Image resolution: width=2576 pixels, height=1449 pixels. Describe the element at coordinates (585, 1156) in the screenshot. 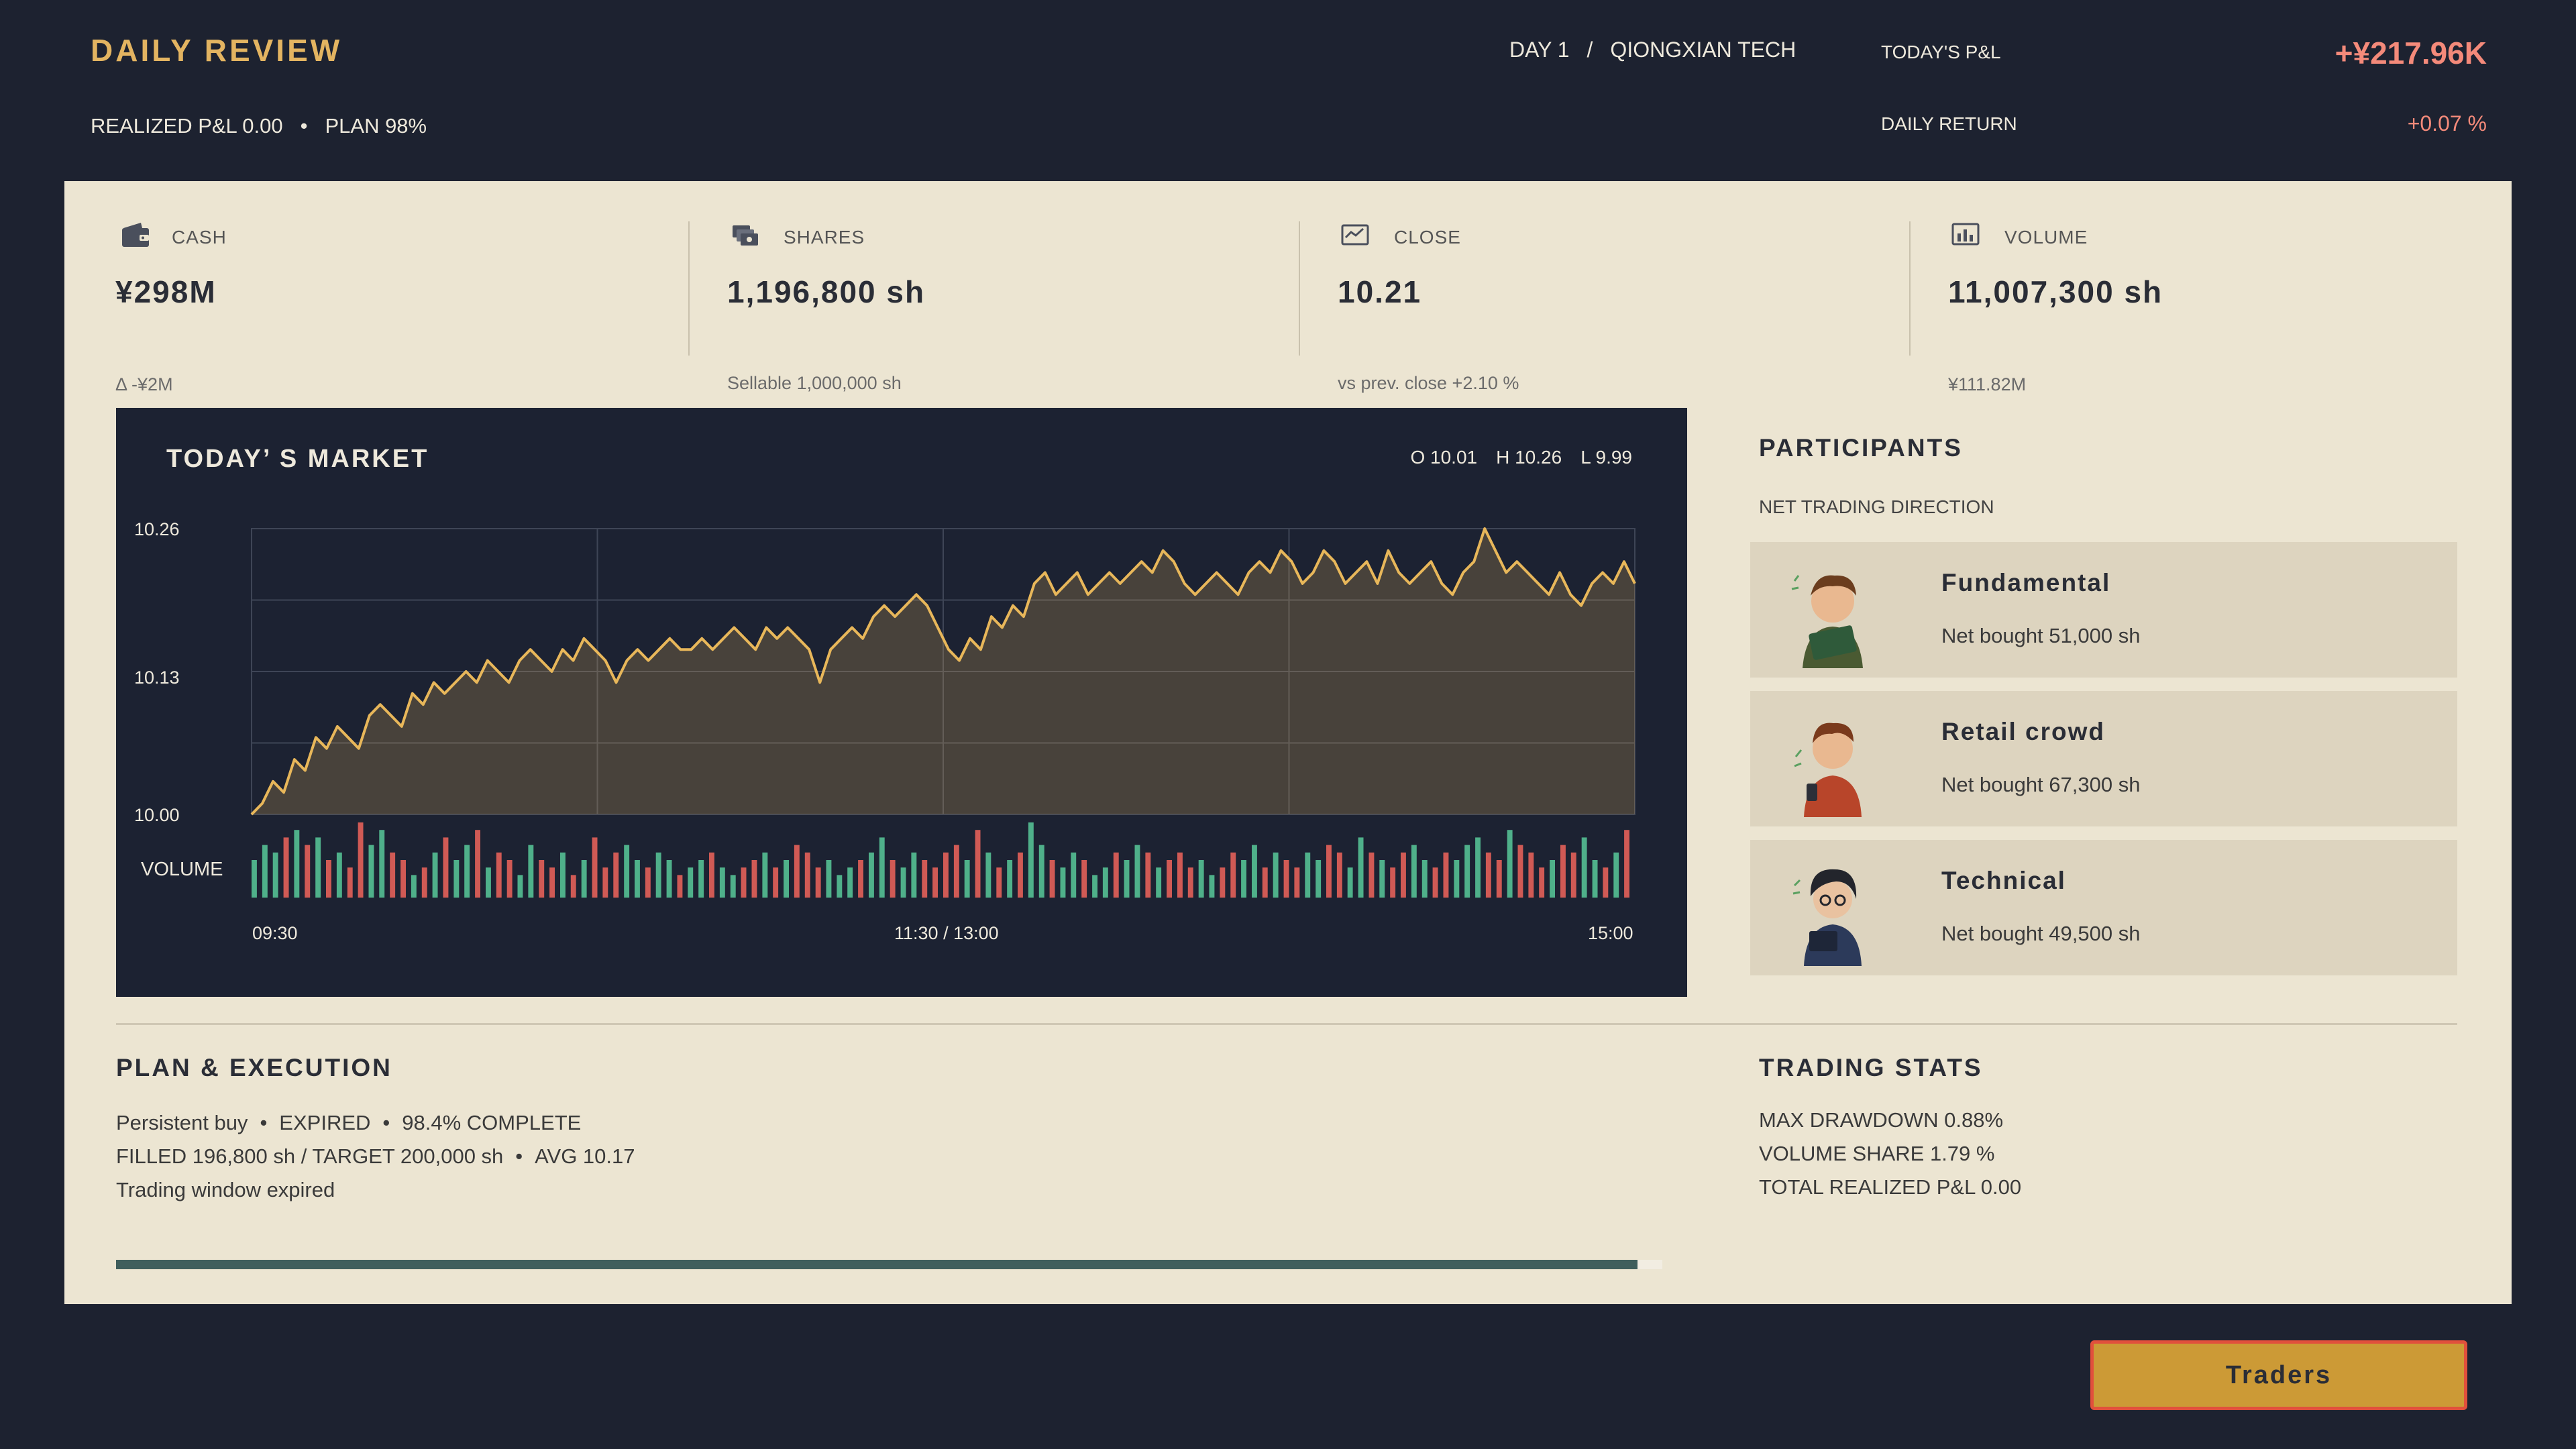

I see `plan-avg: AVG 10.17` at that location.